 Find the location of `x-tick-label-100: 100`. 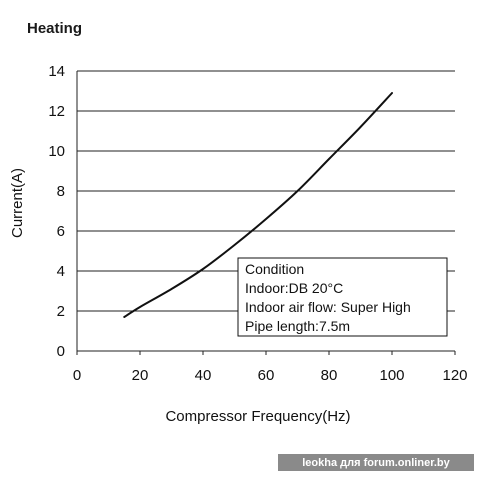

x-tick-label-100: 100 is located at coordinates (391, 375).